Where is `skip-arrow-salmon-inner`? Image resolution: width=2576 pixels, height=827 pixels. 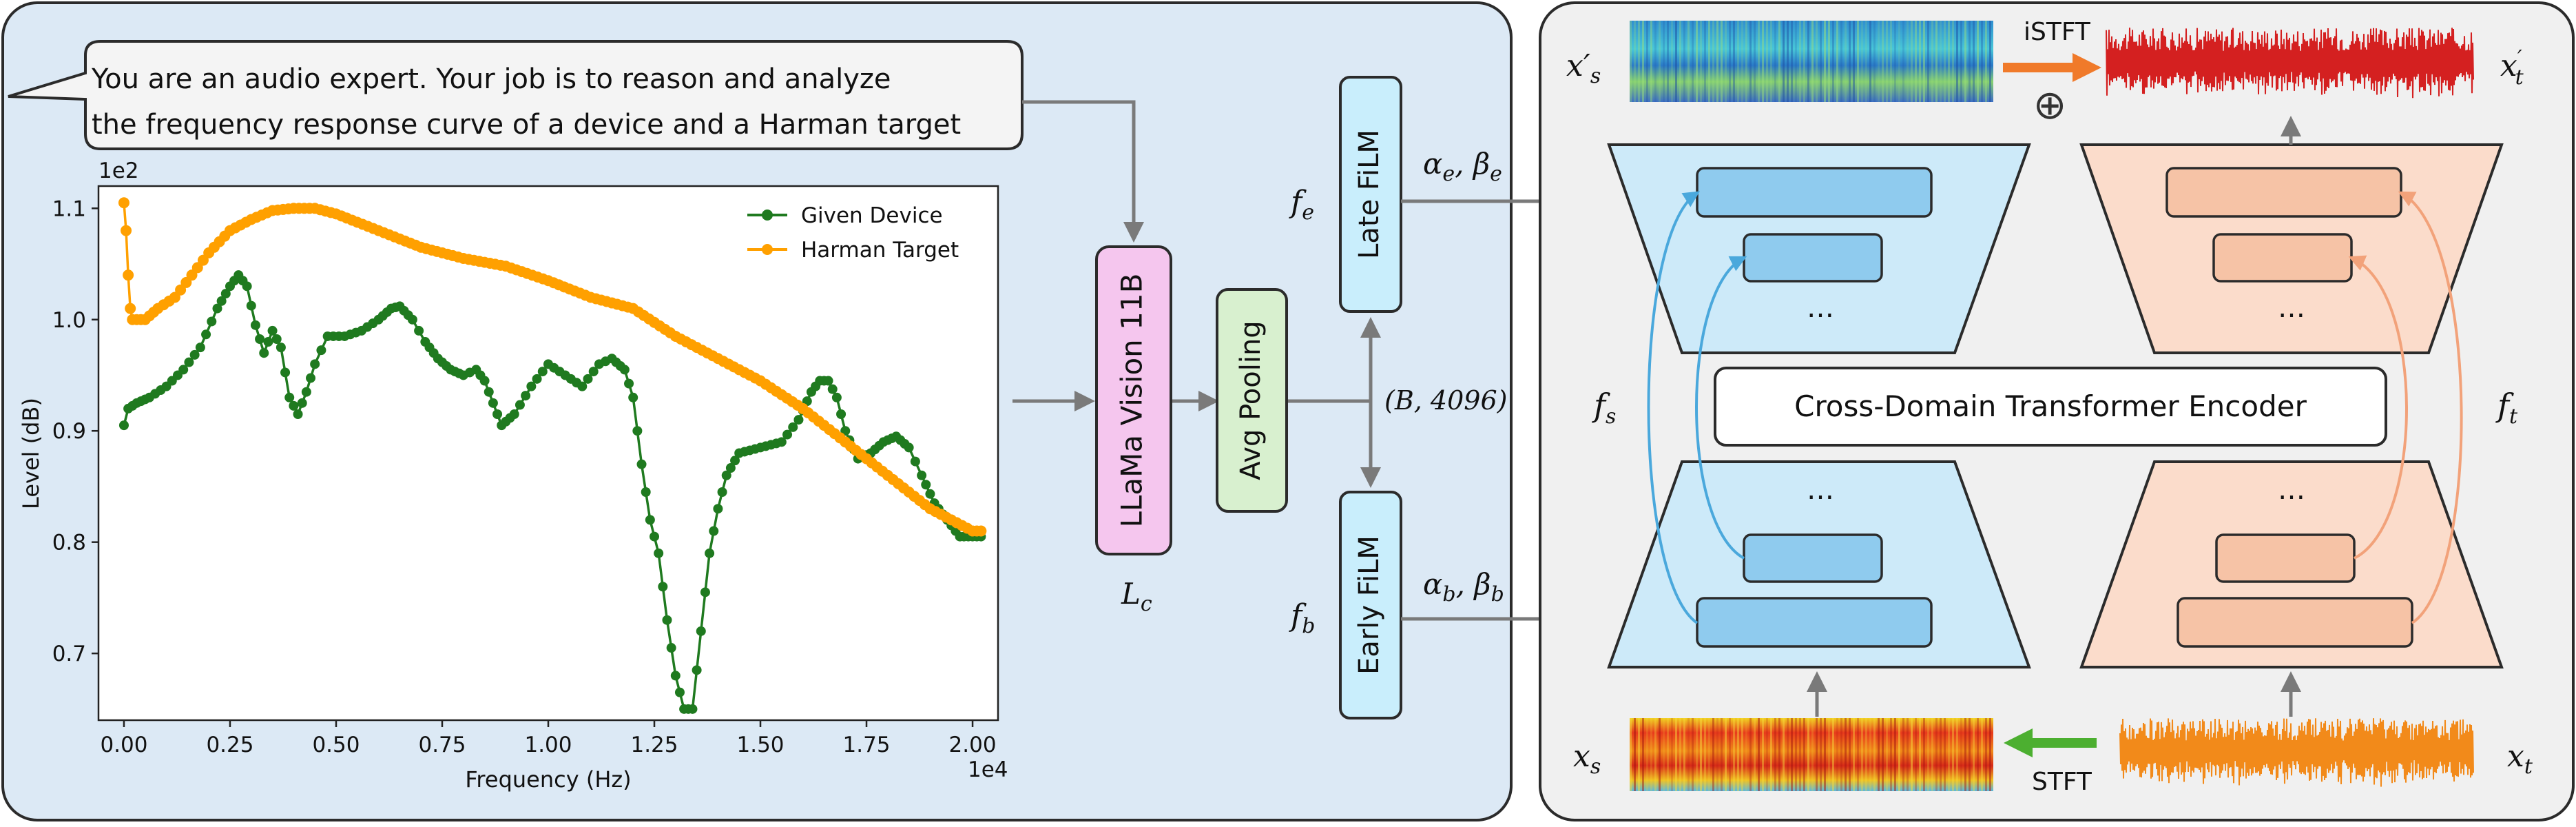 skip-arrow-salmon-inner is located at coordinates (2378, 408).